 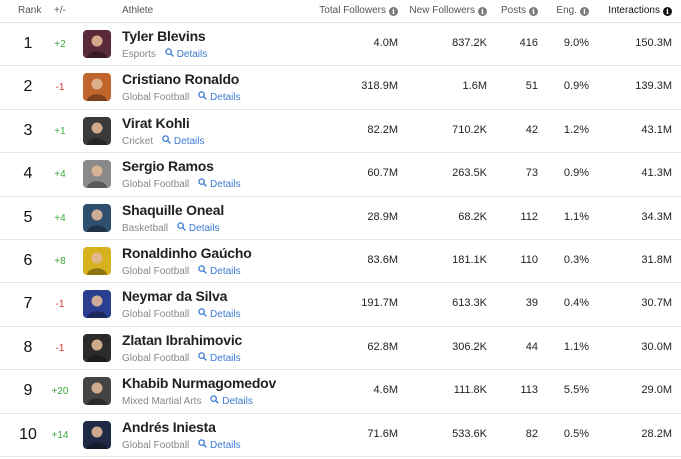 I want to click on rank-change: +20, so click(x=60, y=392).